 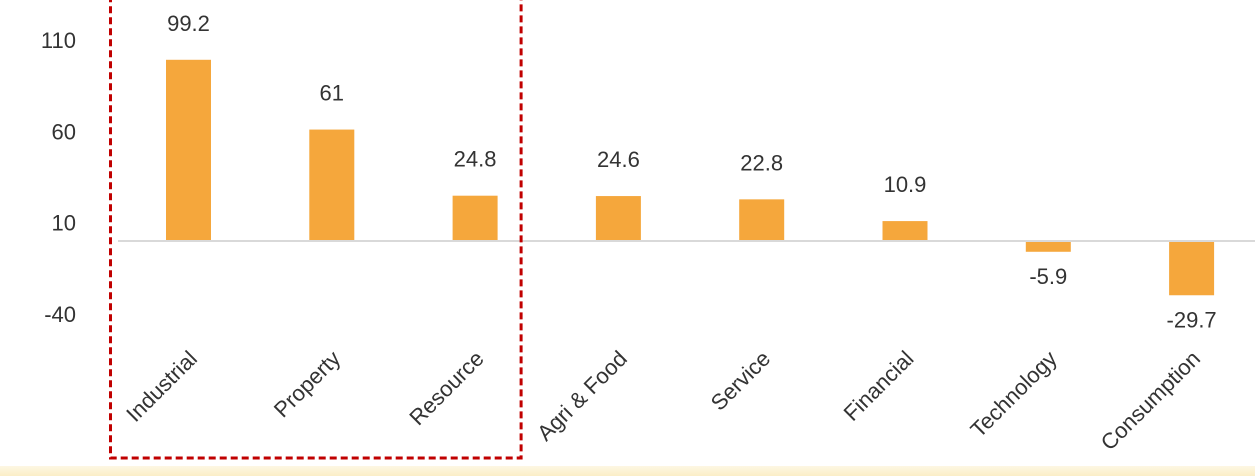 I want to click on category-label: Agri & Food, so click(x=582, y=396).